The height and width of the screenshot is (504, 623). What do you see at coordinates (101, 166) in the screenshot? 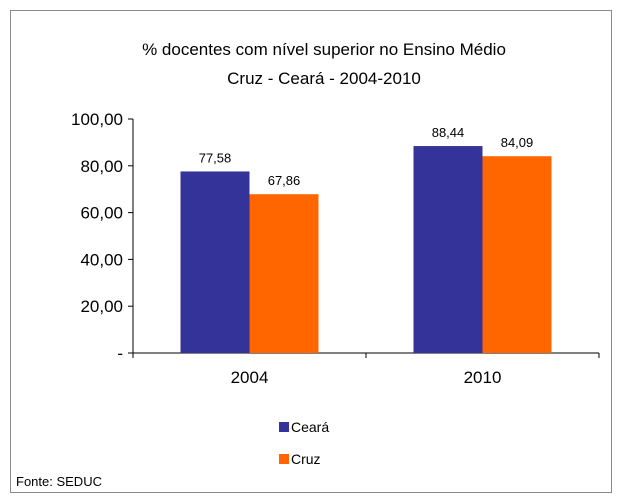
I see `y-tick-label: 80,00` at bounding box center [101, 166].